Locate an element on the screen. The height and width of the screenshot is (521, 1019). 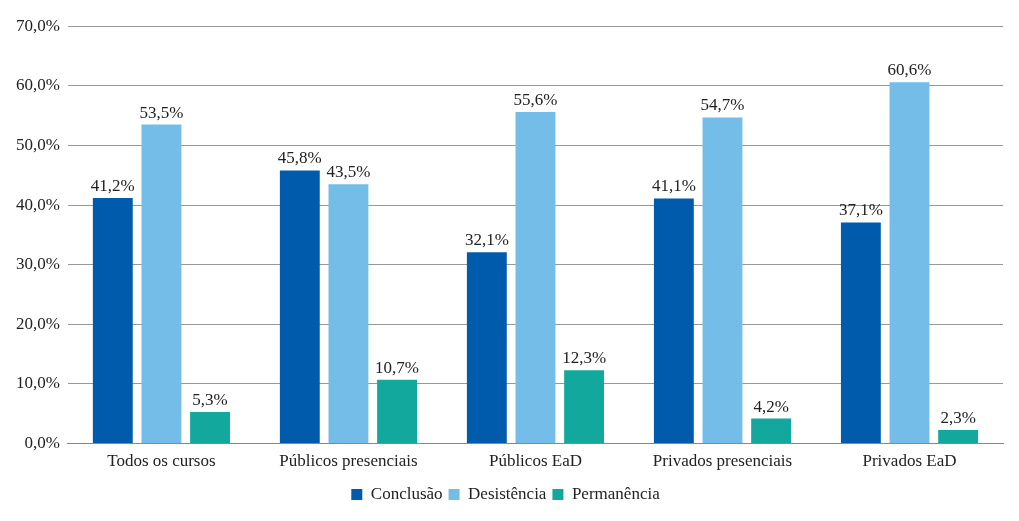
data-label: 2,3% is located at coordinates (958, 417).